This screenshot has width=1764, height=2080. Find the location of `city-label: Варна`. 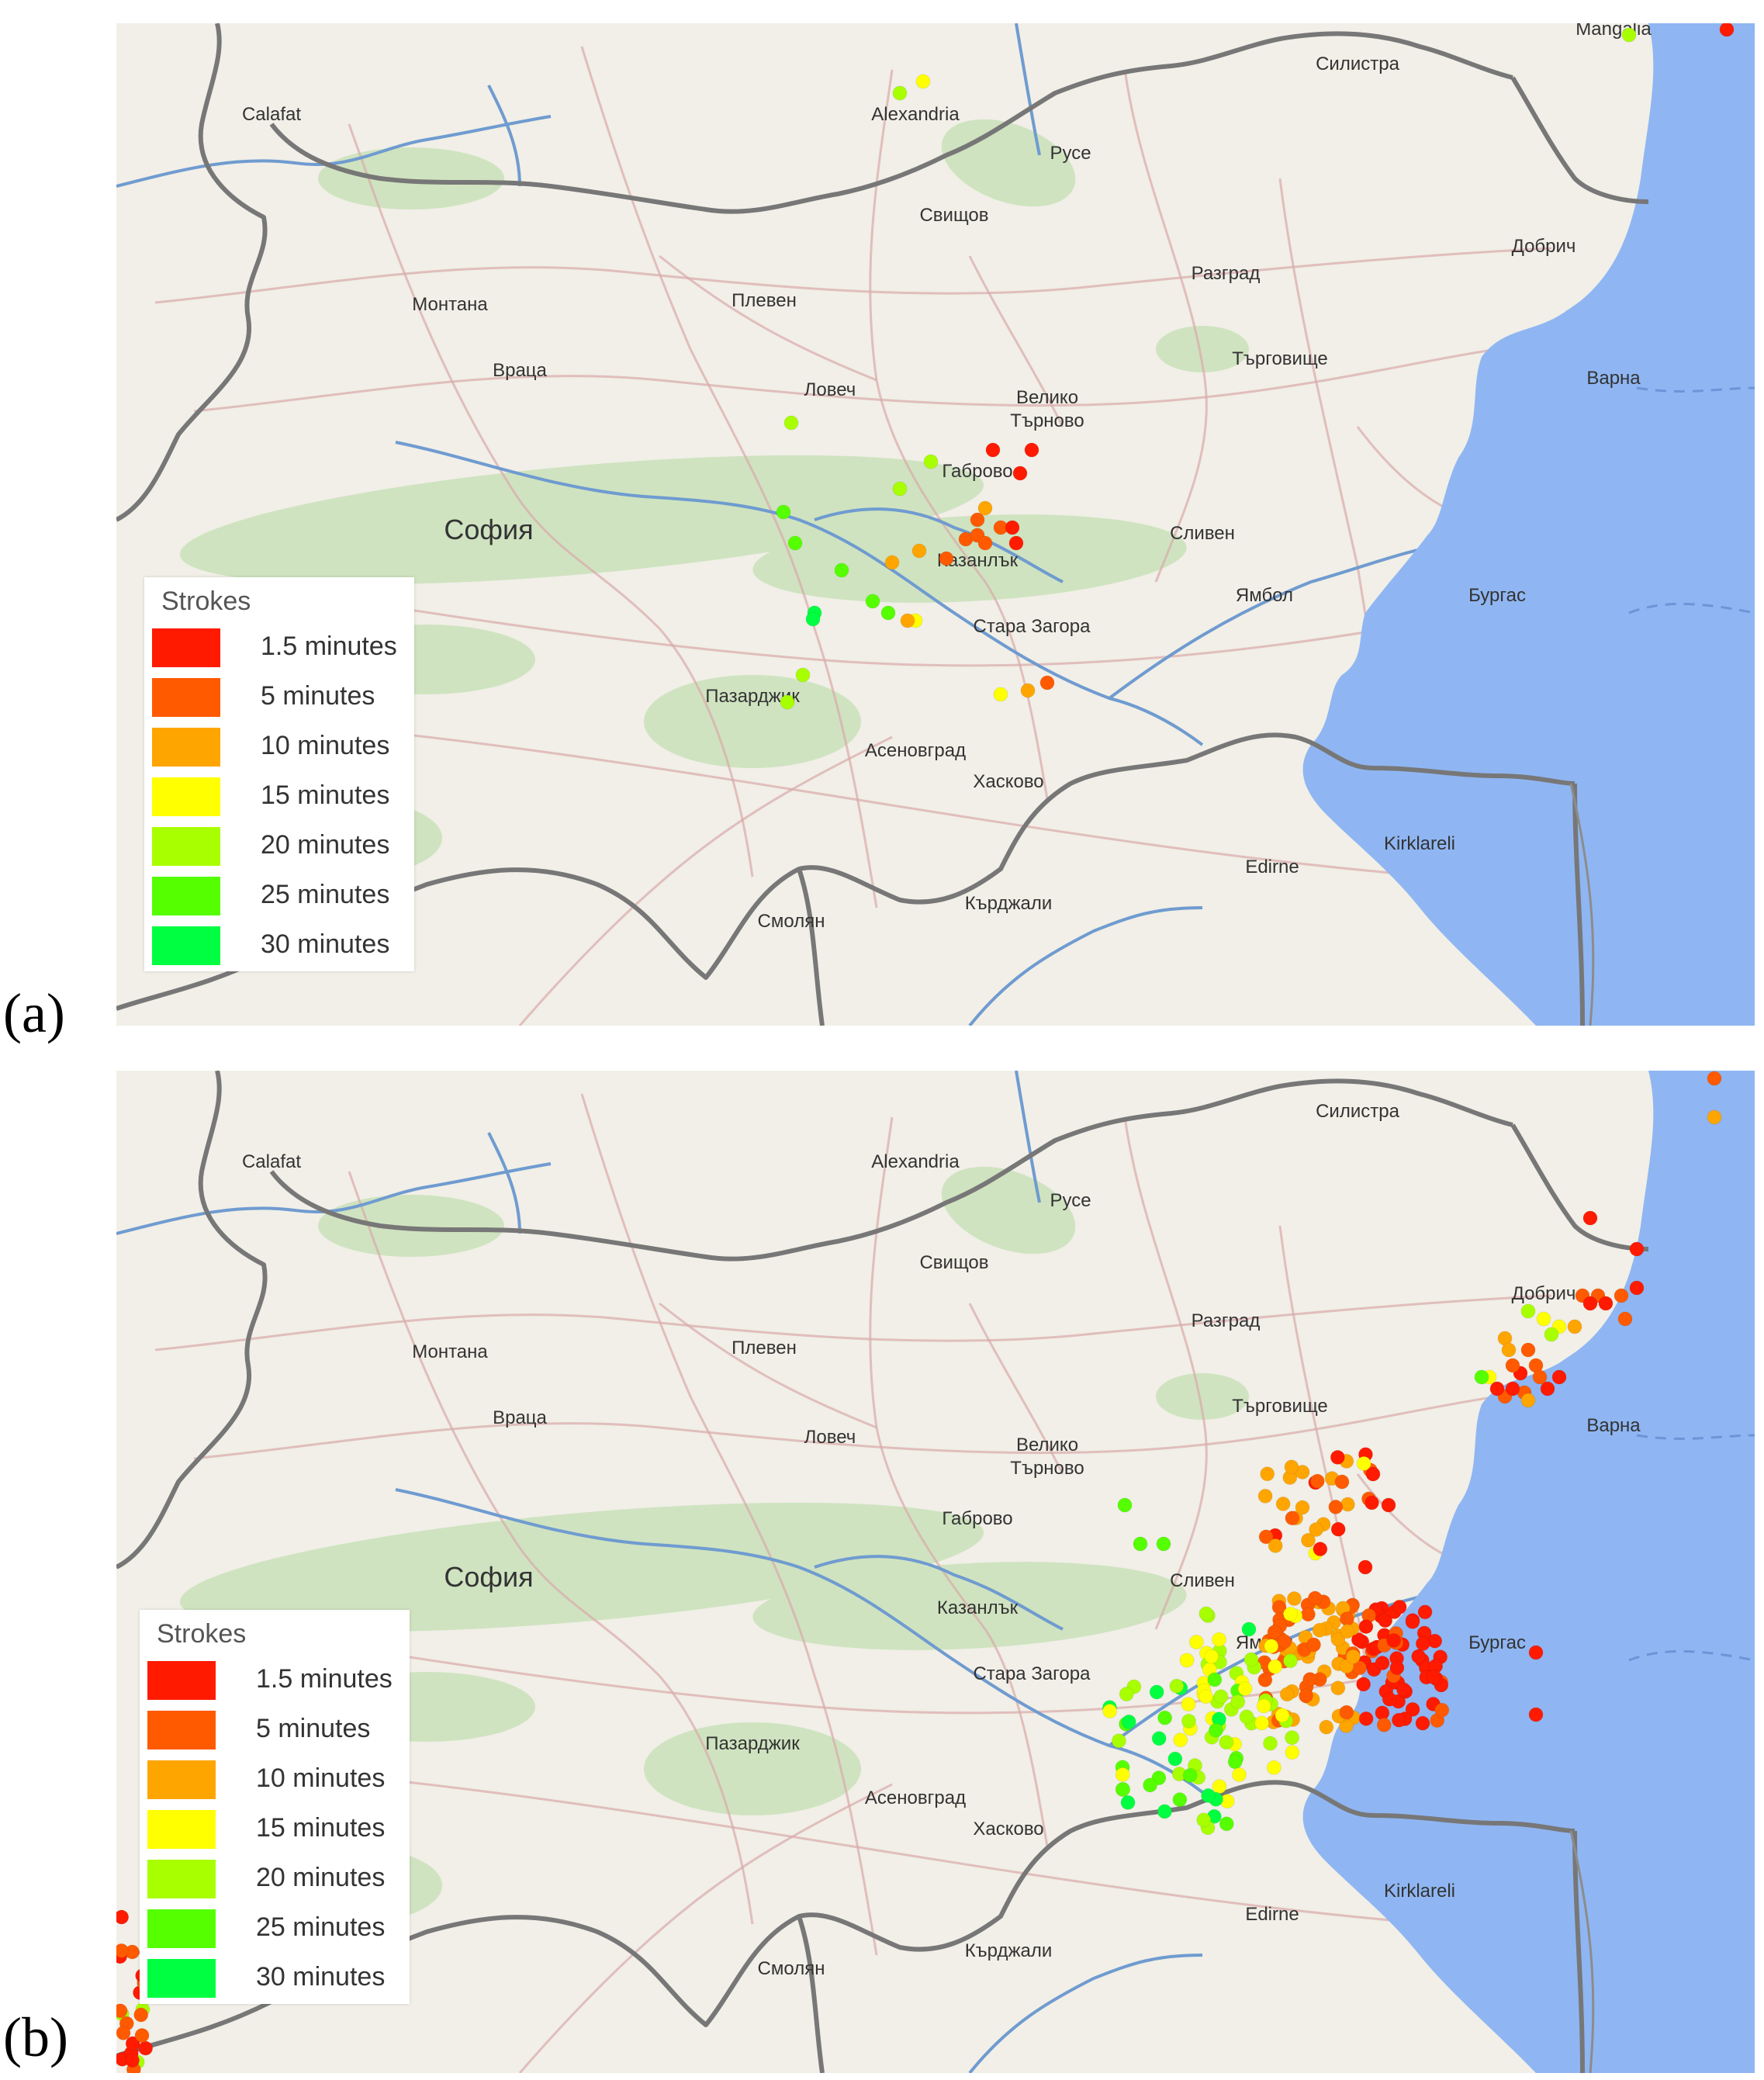

city-label: Варна is located at coordinates (1613, 378).